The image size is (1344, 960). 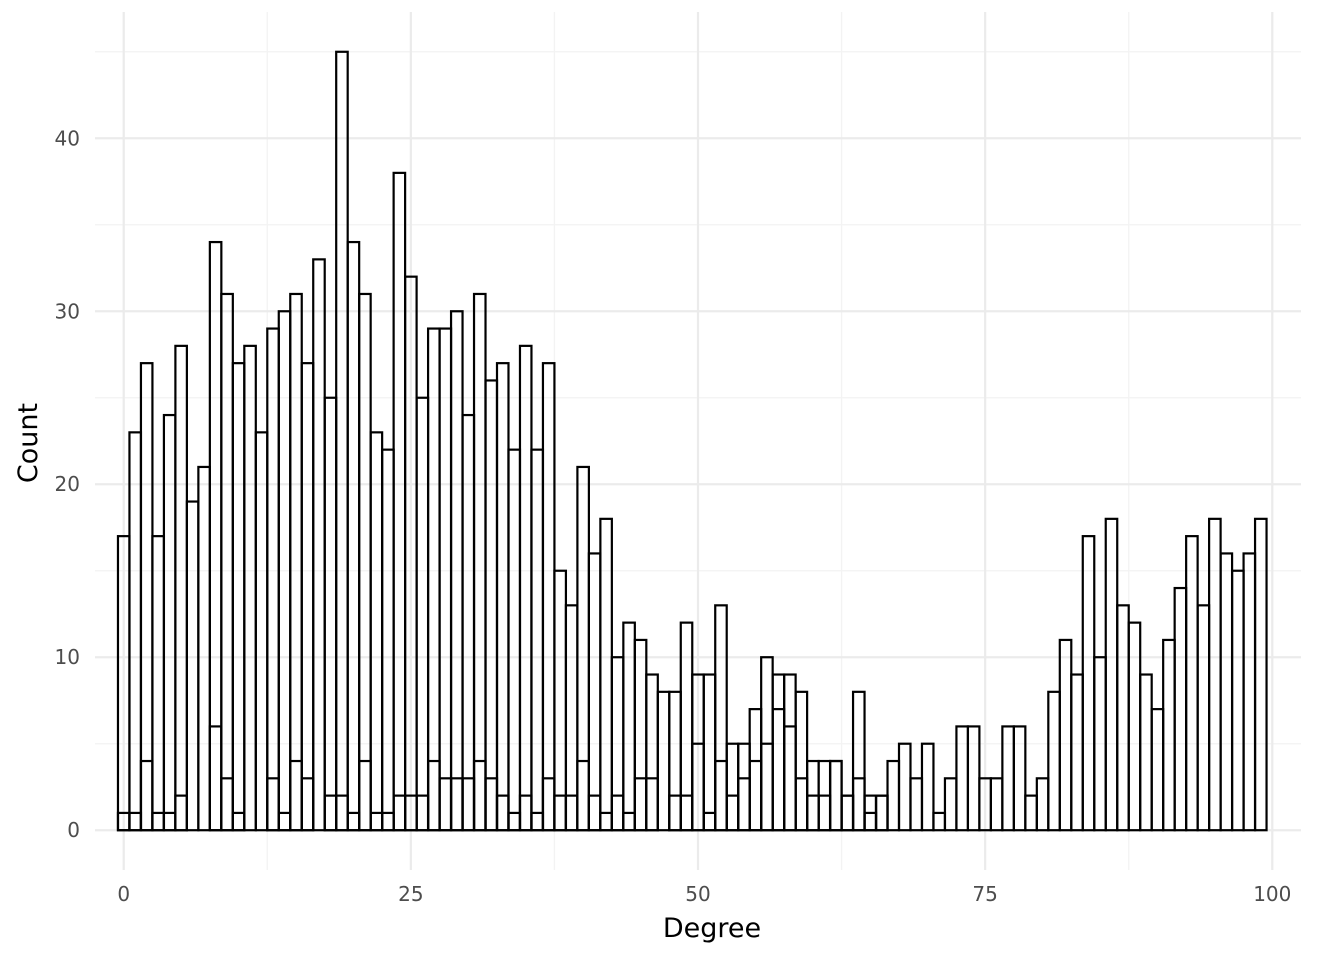 What do you see at coordinates (67, 138) in the screenshot?
I see `y-tick-label: 40` at bounding box center [67, 138].